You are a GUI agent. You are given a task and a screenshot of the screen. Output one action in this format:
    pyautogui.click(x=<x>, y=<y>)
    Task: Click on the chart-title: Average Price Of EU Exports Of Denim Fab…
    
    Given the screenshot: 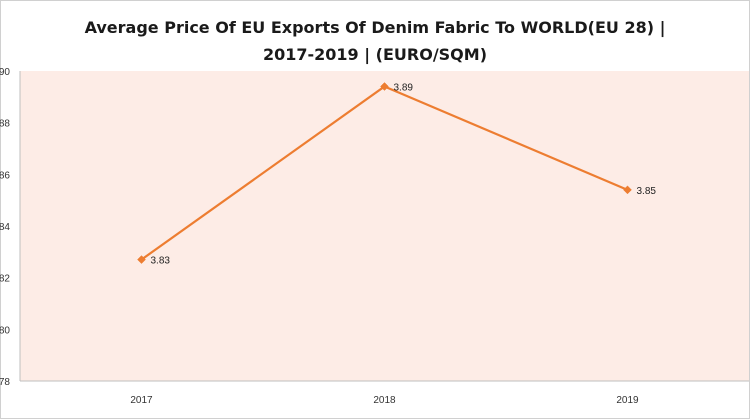 What is the action you would take?
    pyautogui.click(x=375, y=41)
    